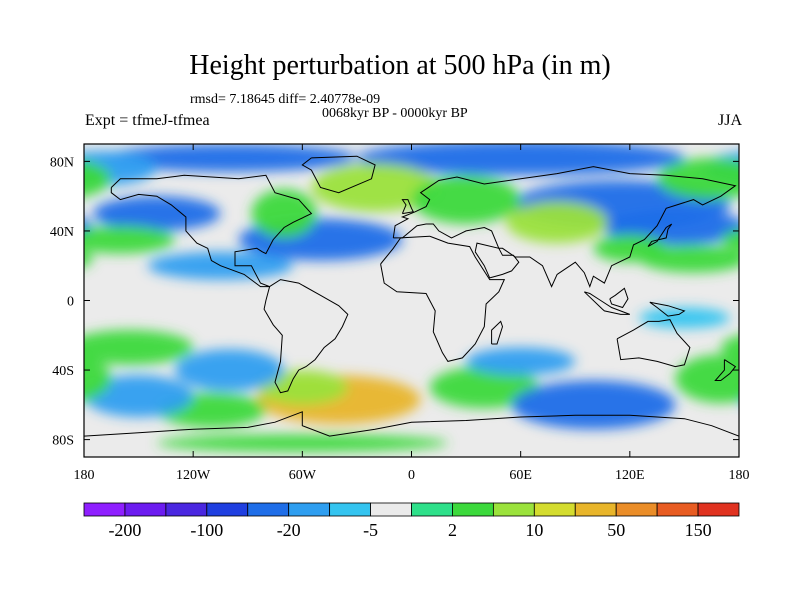  What do you see at coordinates (411, 424) in the screenshot?
I see `coastline-antarctica` at bounding box center [411, 424].